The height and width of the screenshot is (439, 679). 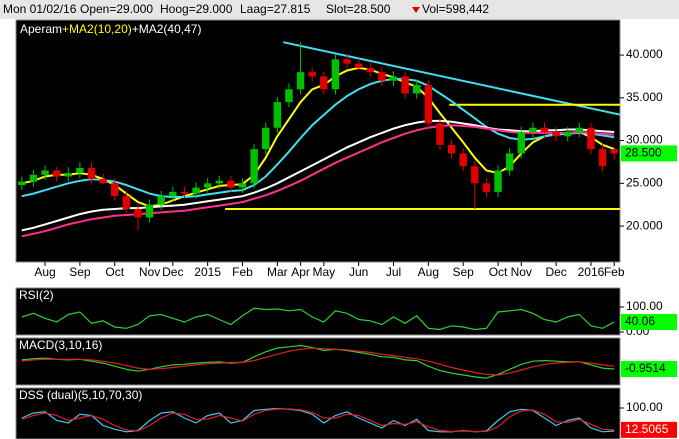 I want to click on header-field: Hoog=29.000, so click(x=196, y=9).